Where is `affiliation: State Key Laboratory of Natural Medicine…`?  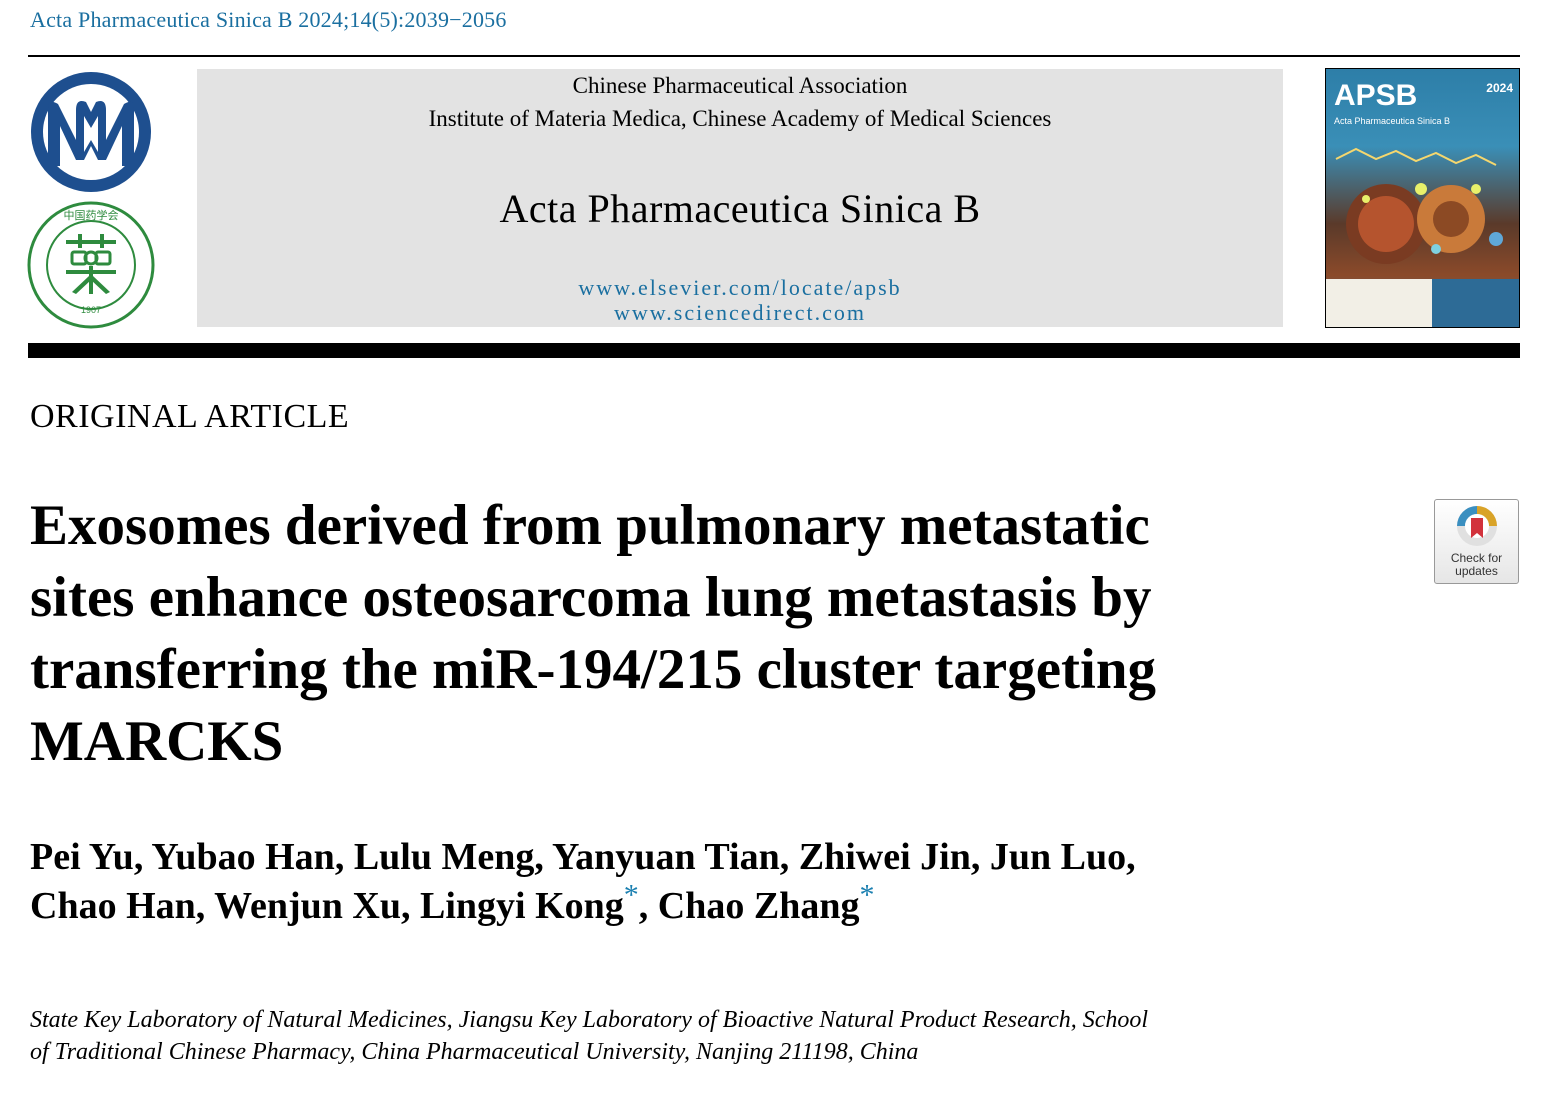
affiliation: State Key Laboratory of Natural Medicine… is located at coordinates (655, 1036).